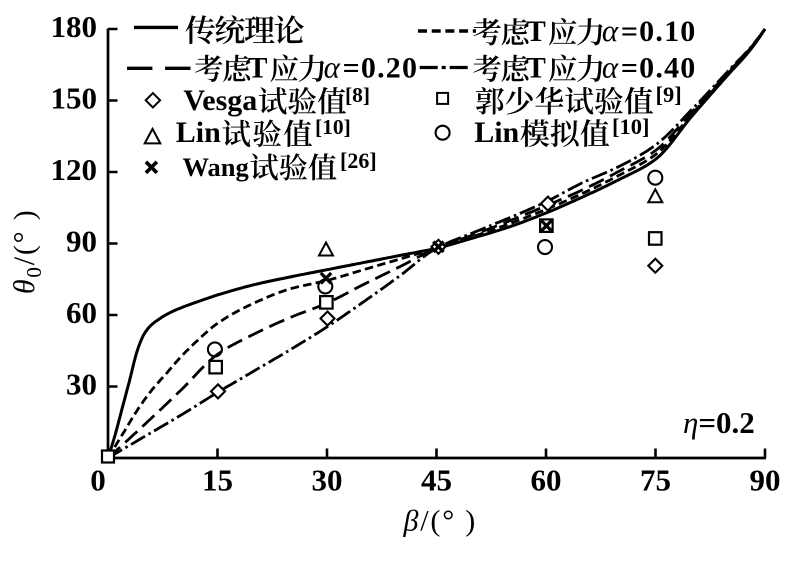  Describe the element at coordinates (669, 94) in the screenshot. I see `svg-text: [9]` at that location.